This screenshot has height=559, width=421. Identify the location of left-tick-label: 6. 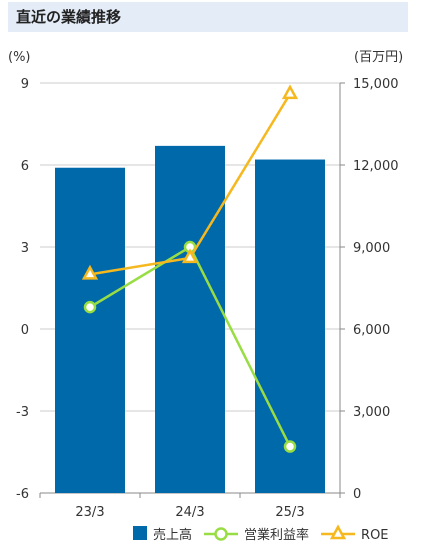
(25, 166).